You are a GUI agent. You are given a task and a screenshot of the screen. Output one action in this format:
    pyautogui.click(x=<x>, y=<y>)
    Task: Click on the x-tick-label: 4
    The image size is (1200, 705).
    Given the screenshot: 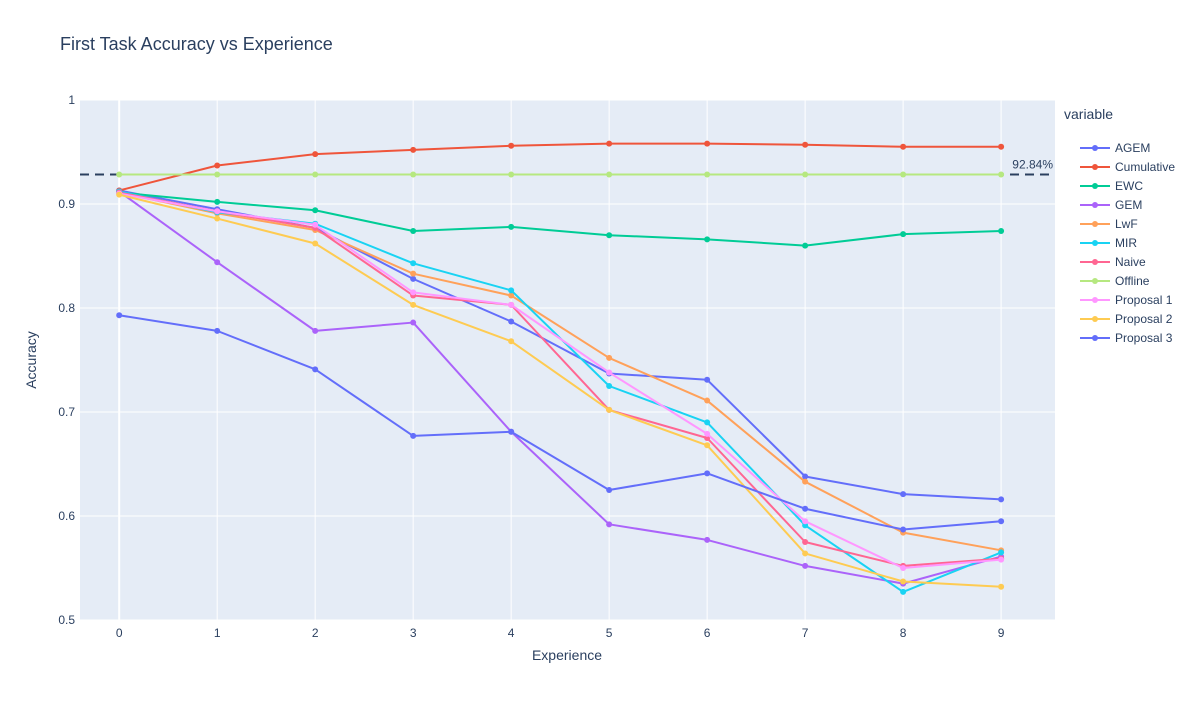 What is the action you would take?
    pyautogui.click(x=511, y=633)
    